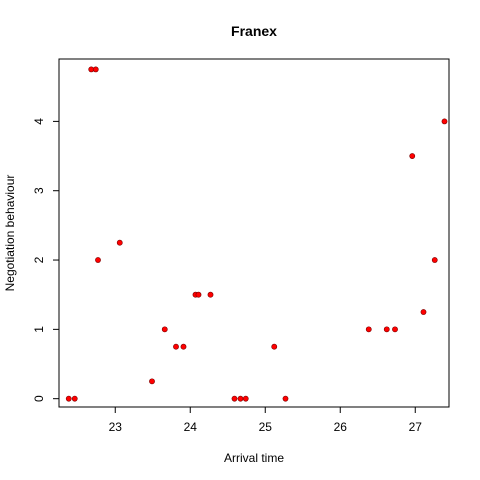 This screenshot has height=480, width=480. What do you see at coordinates (39, 329) in the screenshot?
I see `y-tick-label: 1` at bounding box center [39, 329].